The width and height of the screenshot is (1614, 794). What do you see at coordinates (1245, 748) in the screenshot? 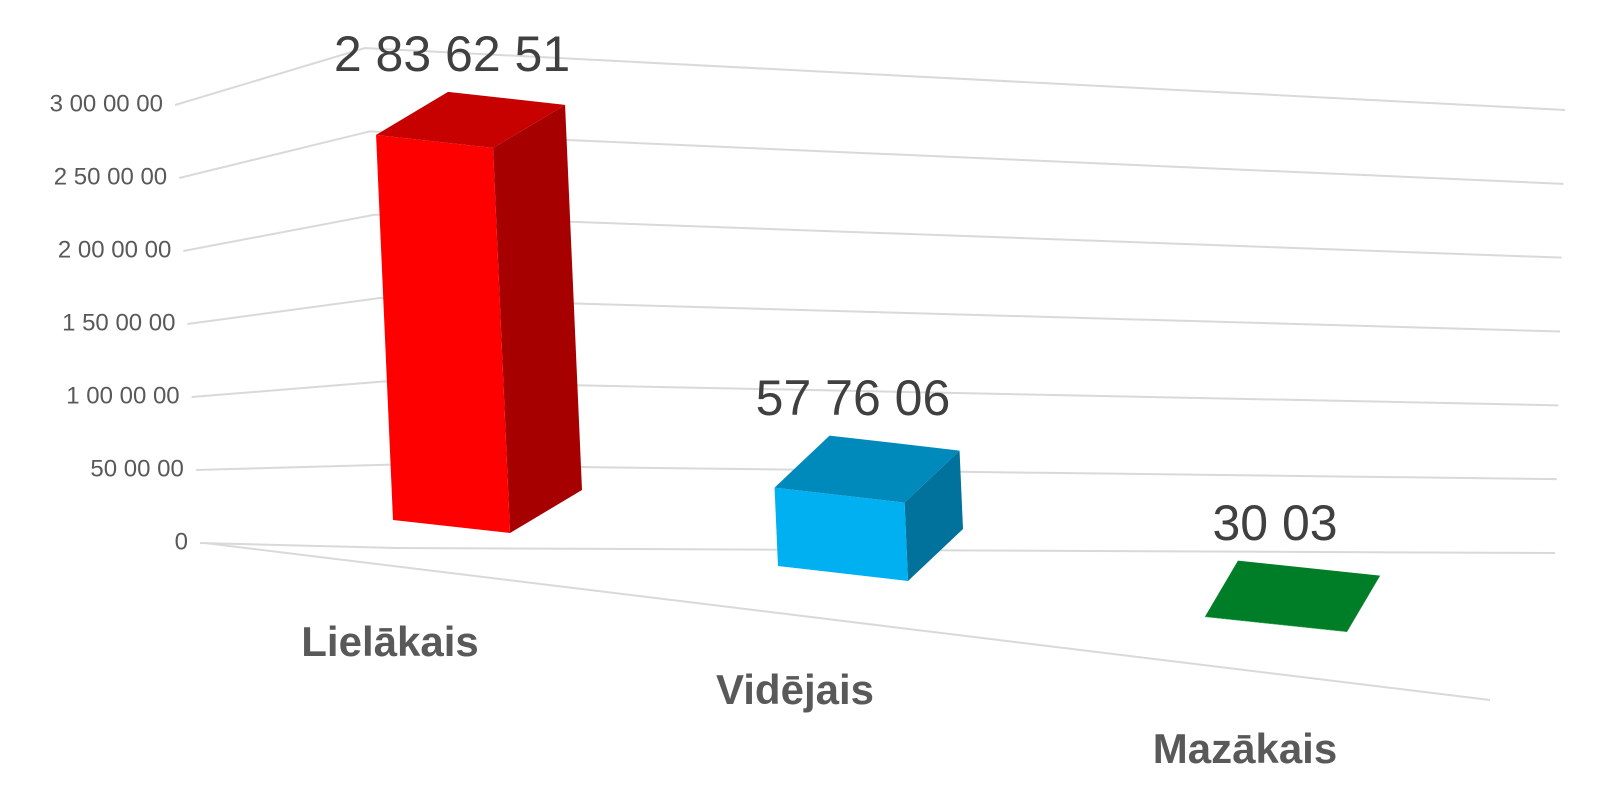
I see `x-tick-label: Mazākais` at bounding box center [1245, 748].